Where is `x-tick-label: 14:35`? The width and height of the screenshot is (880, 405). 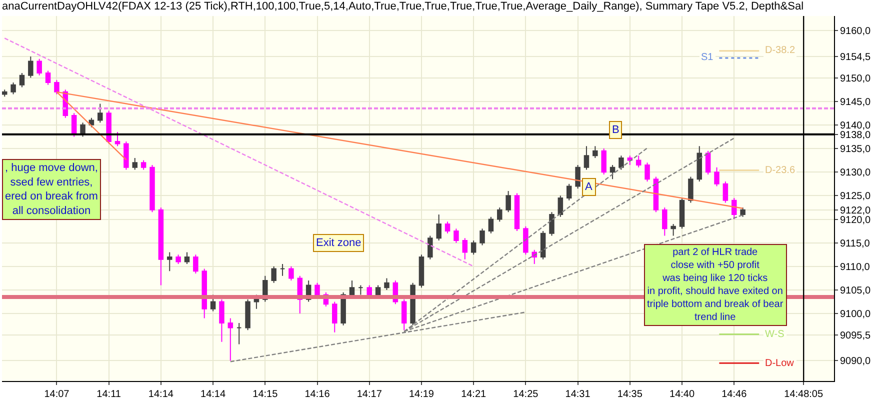
x-tick-label: 14:35 is located at coordinates (630, 394).